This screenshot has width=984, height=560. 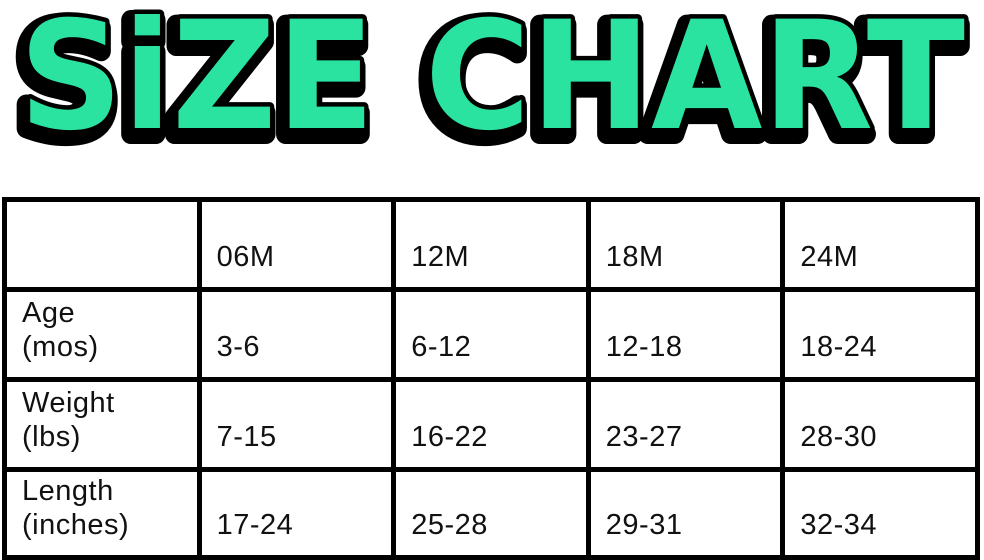 I want to click on header-cell-12m: 12M, so click(x=491, y=244).